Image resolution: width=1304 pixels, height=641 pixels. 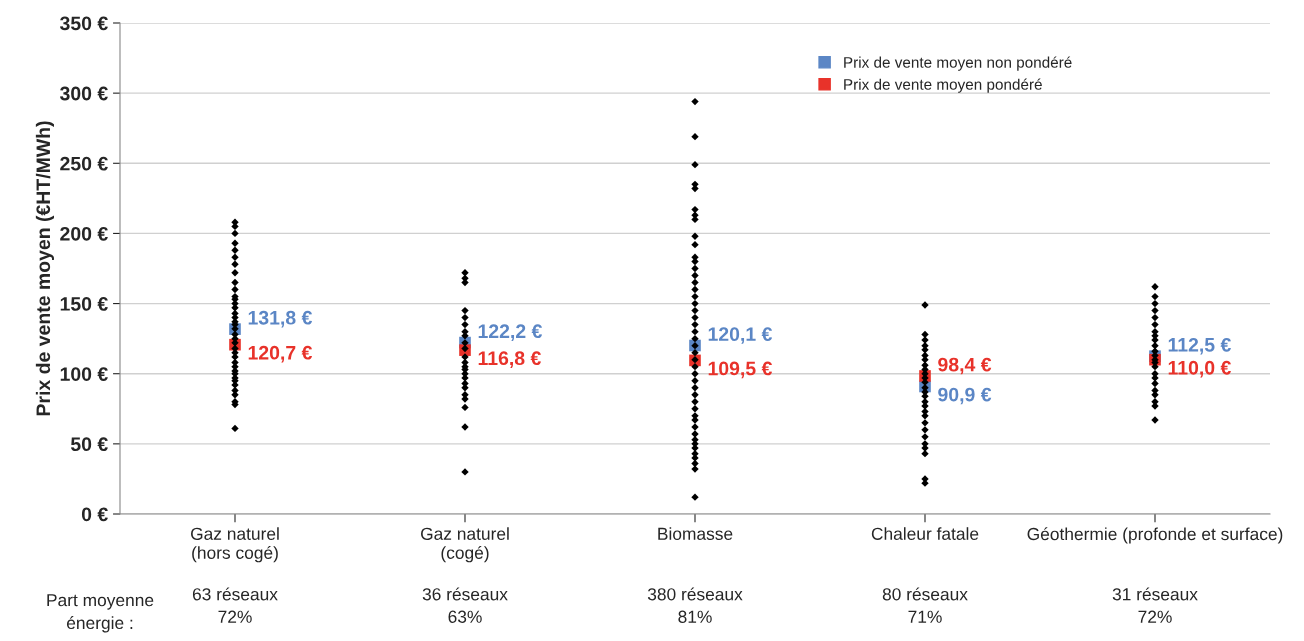 I want to click on data-label: 98,4 €, so click(x=965, y=366).